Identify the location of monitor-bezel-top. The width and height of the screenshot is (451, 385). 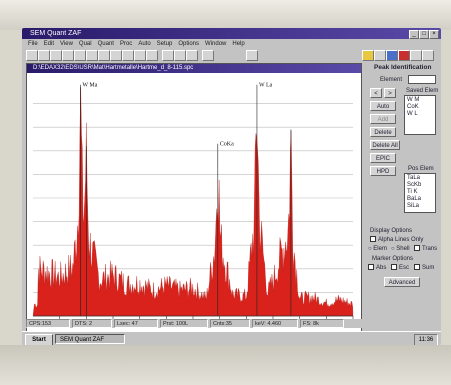
(225, 15).